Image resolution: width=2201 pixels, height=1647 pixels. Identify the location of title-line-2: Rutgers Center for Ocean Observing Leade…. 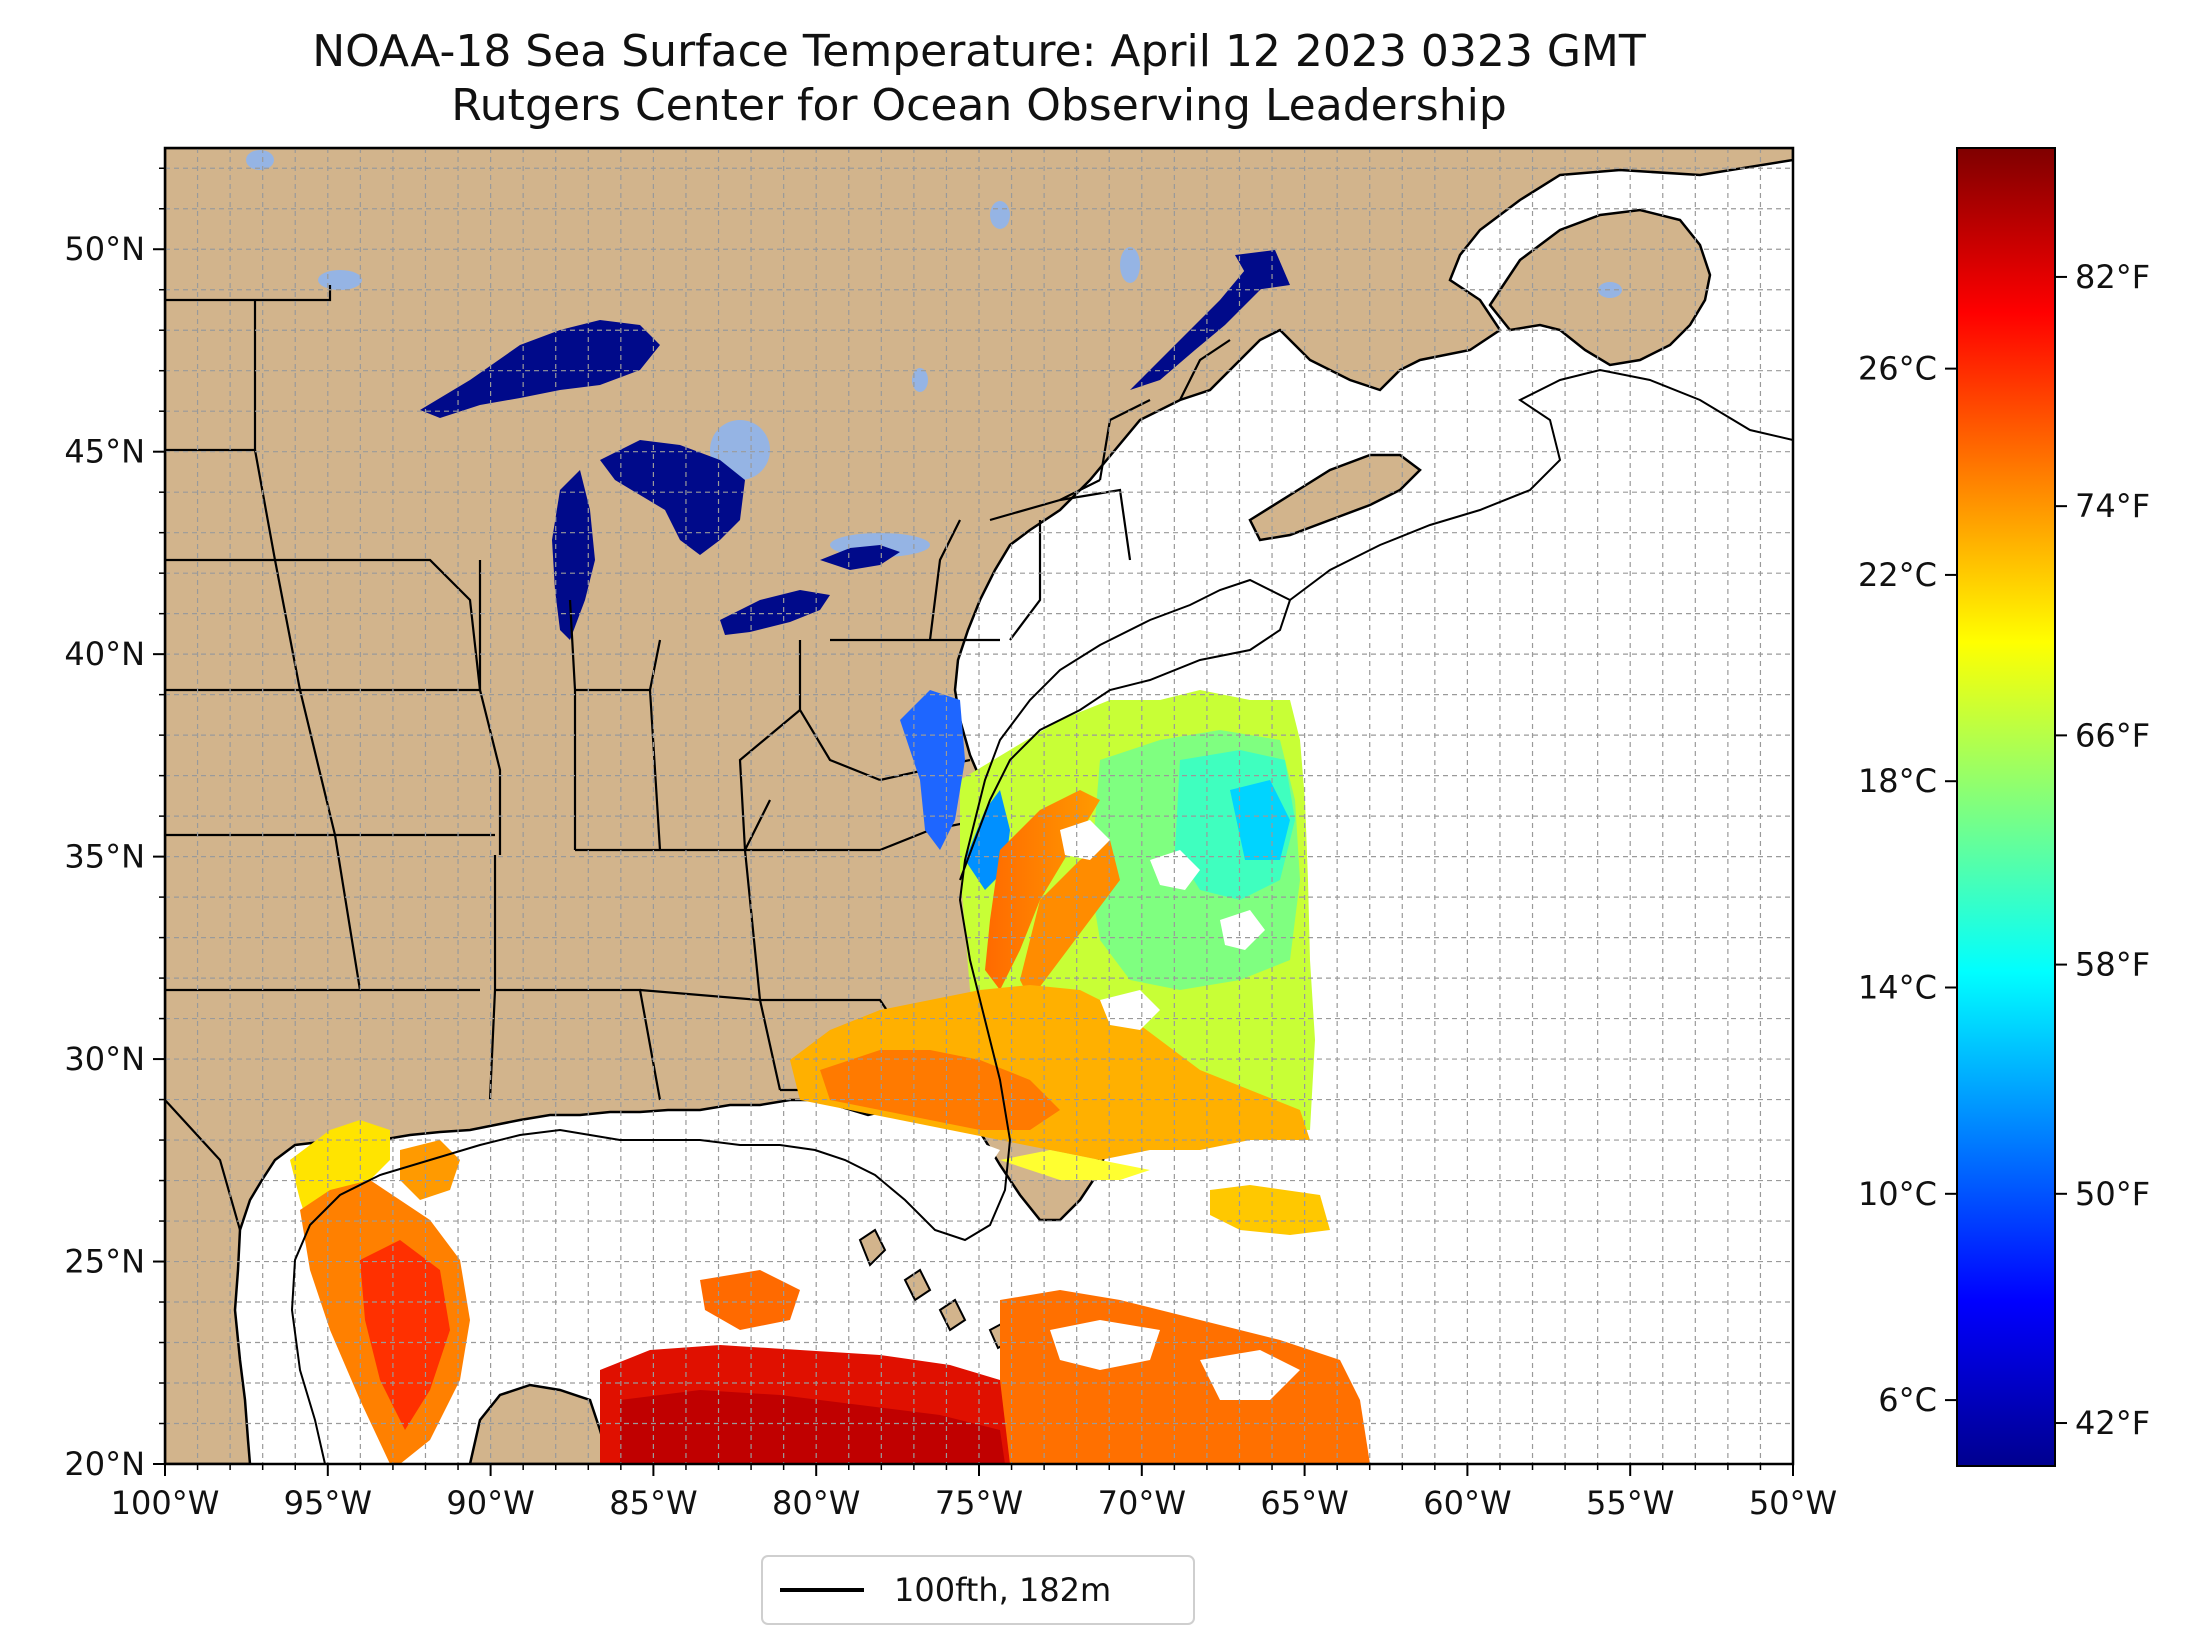
(979, 105).